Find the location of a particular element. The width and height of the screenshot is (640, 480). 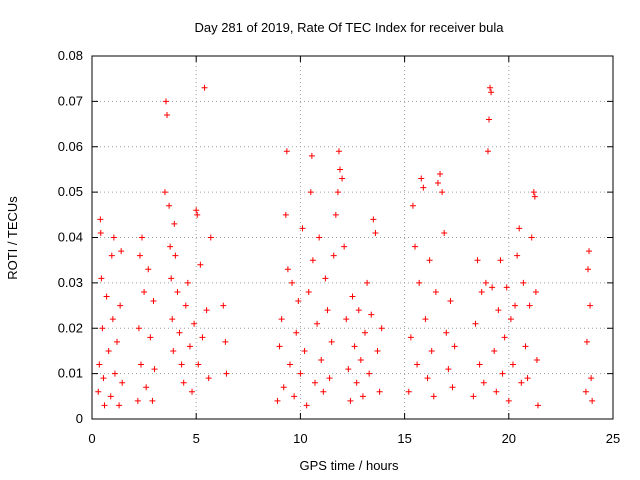

x-tick-label: 15 is located at coordinates (404, 438).